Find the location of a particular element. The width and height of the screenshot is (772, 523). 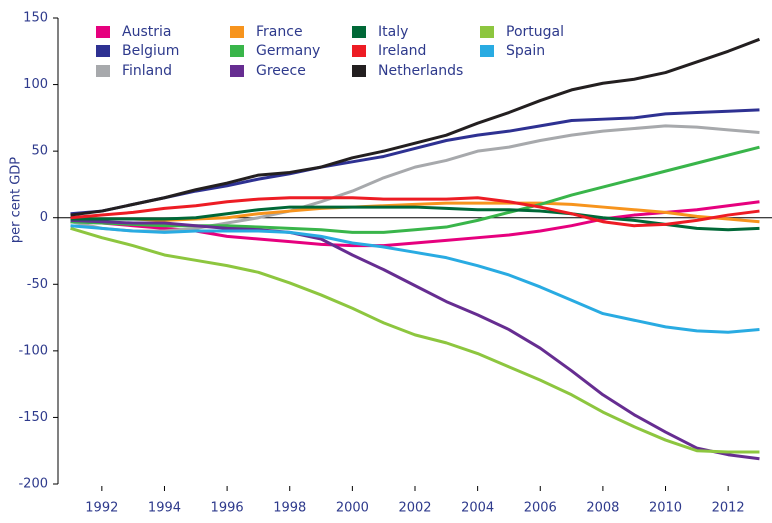

y-tick-label: -200 is located at coordinates (33, 484).